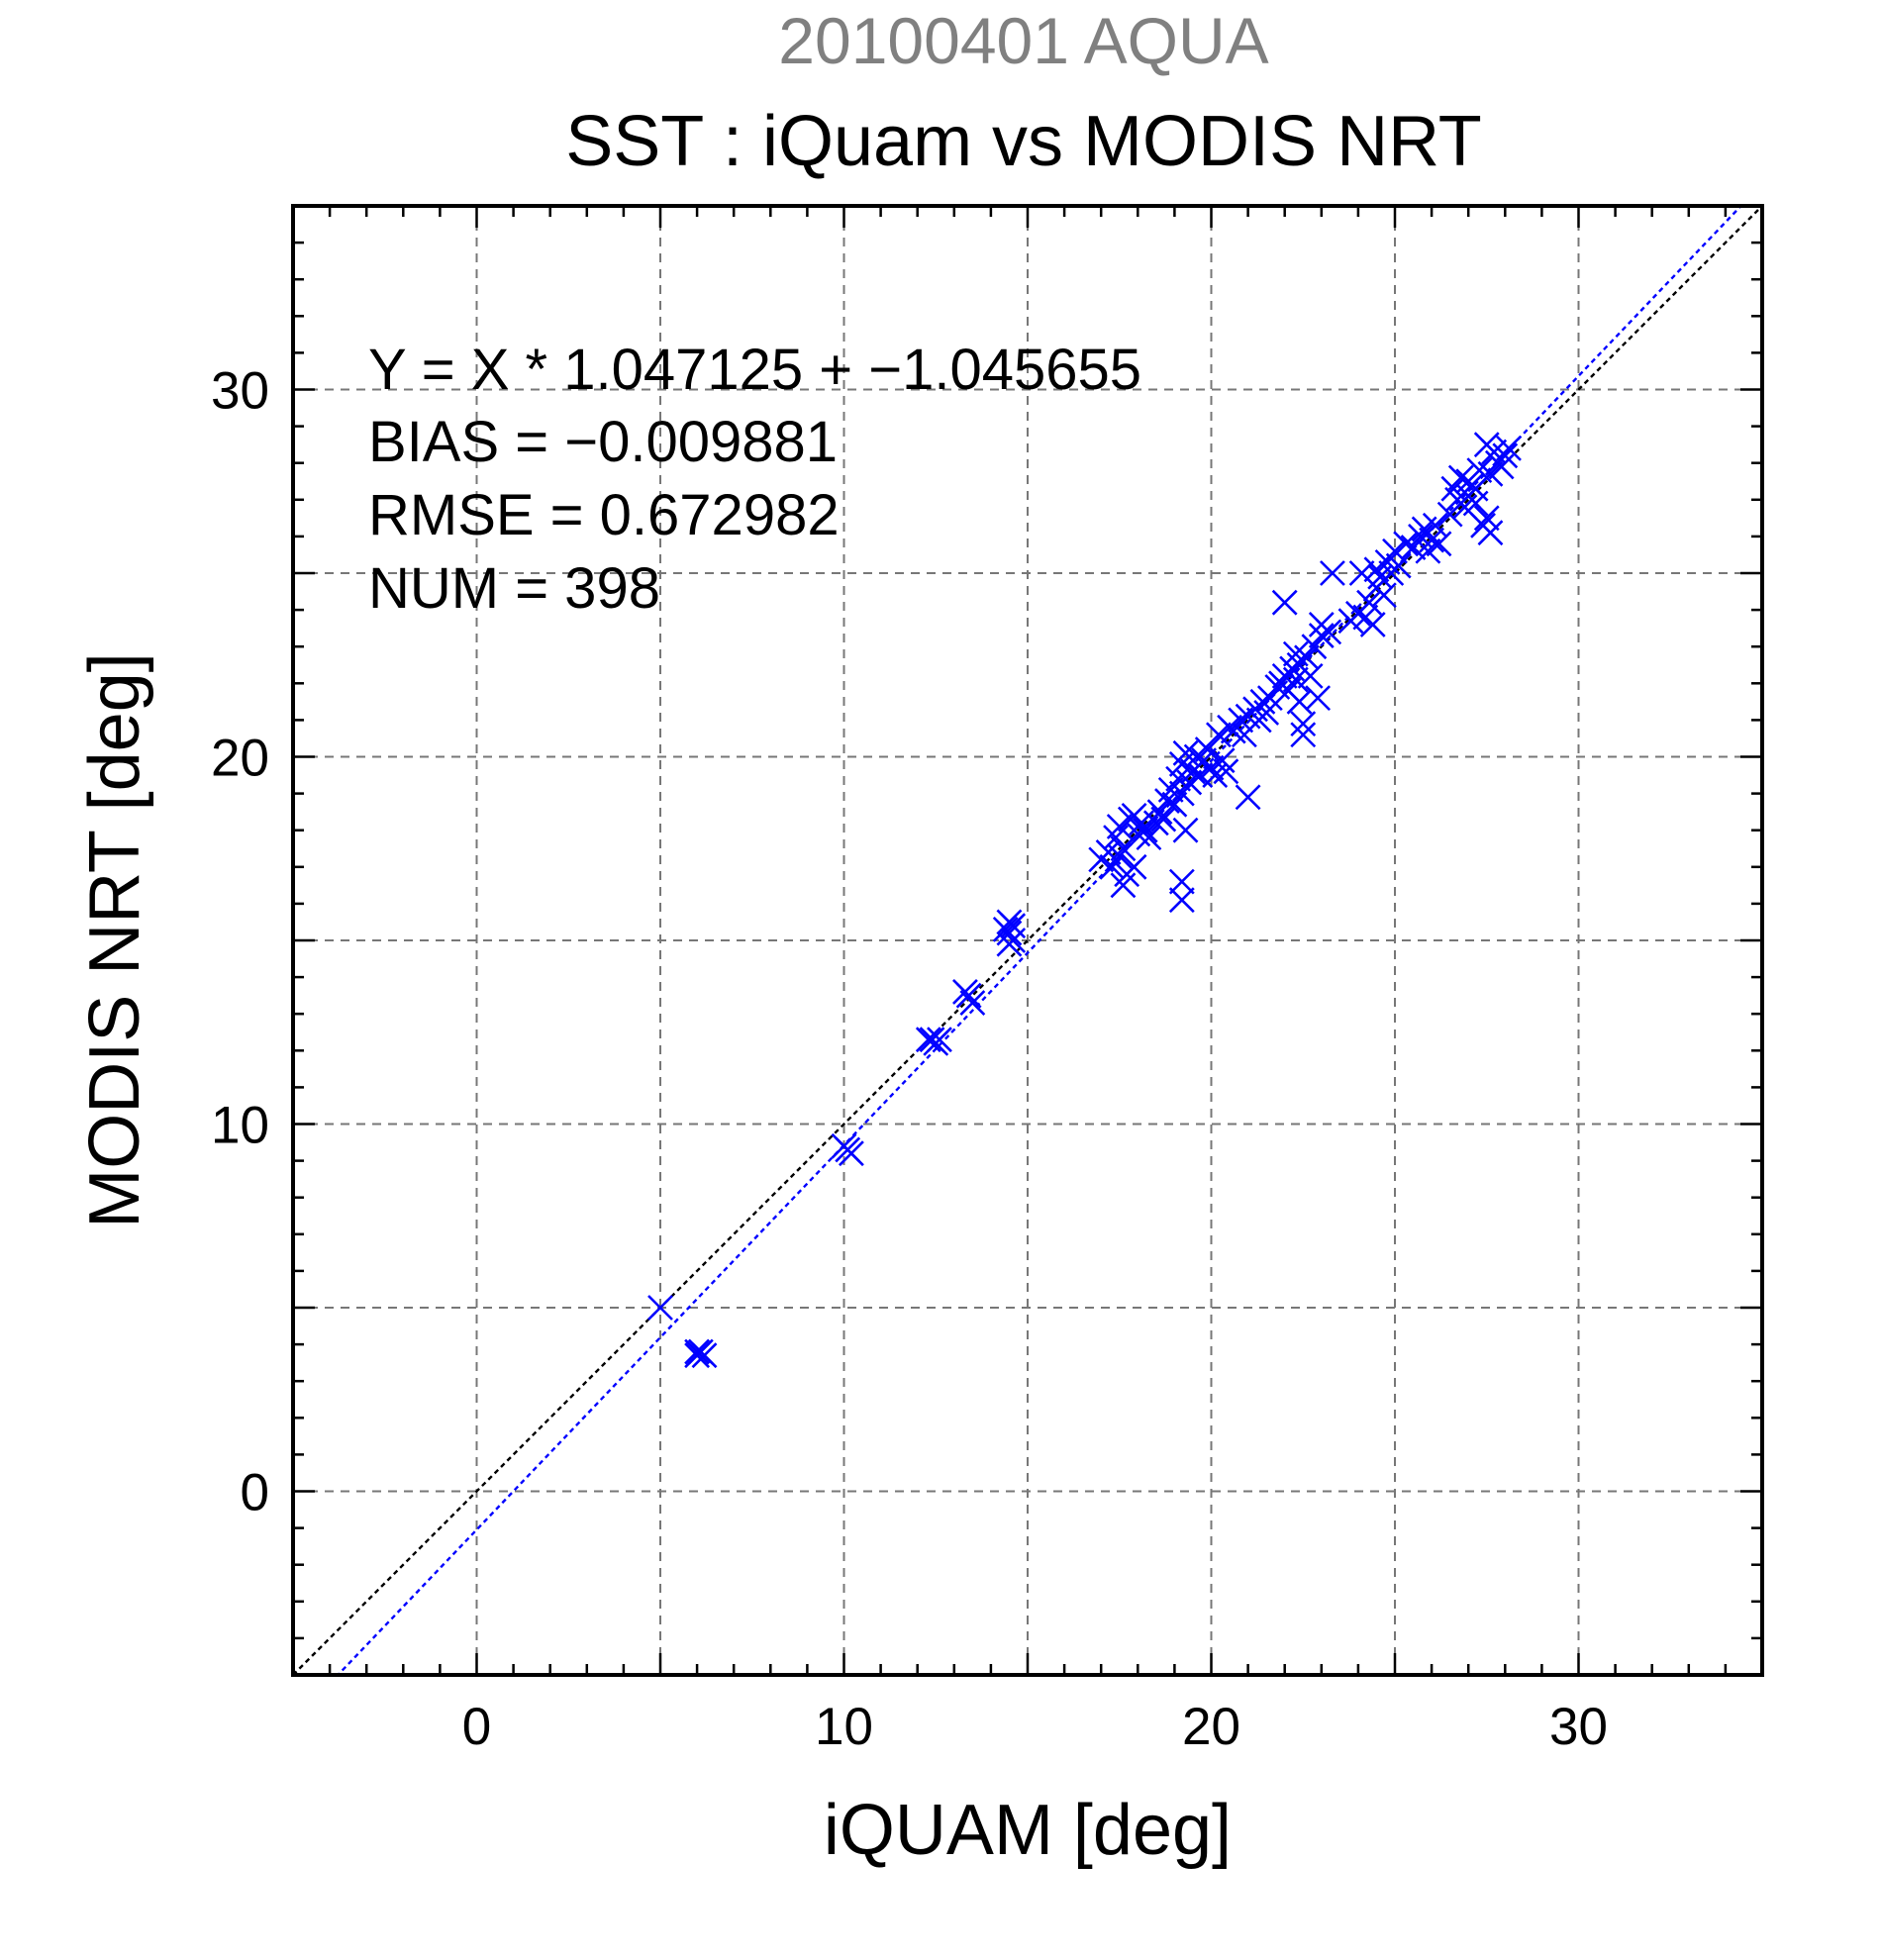  I want to click on x-tick-labels: 0 10 20 30, so click(1035, 1727).